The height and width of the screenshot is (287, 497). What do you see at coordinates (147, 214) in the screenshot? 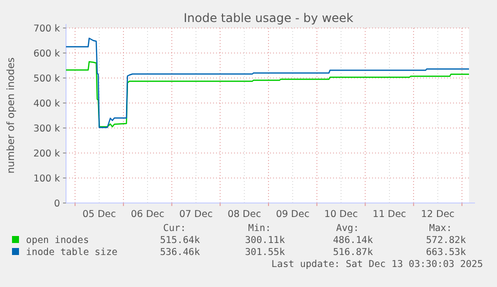
I see `x-tick-label: 06 Dec` at bounding box center [147, 214].